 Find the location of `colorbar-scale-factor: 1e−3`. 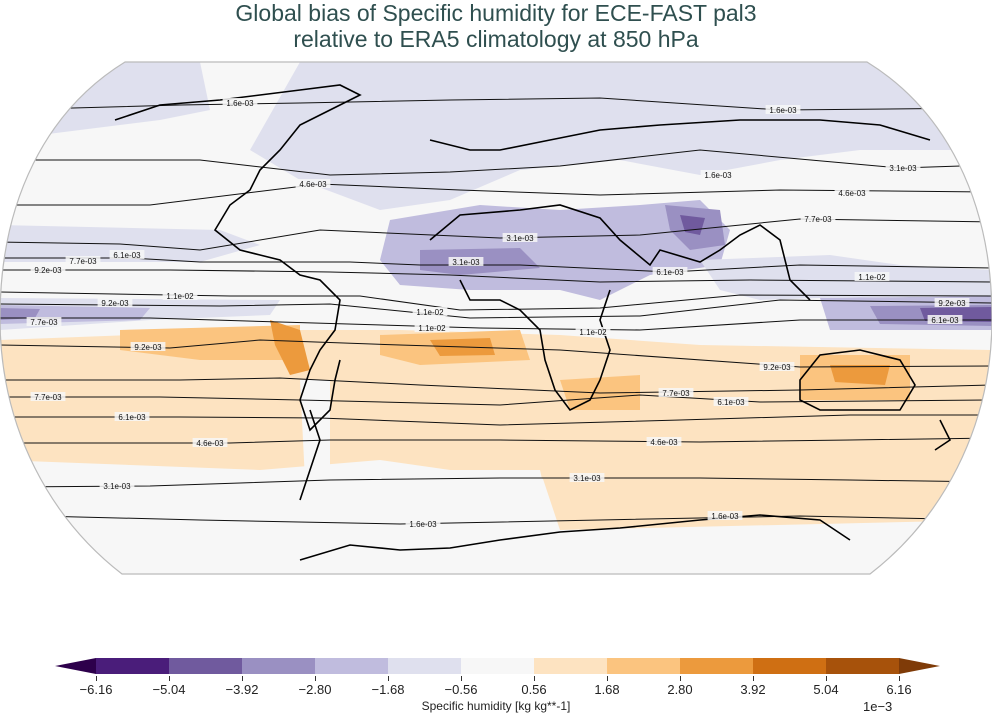

colorbar-scale-factor: 1e−3 is located at coordinates (878, 706).